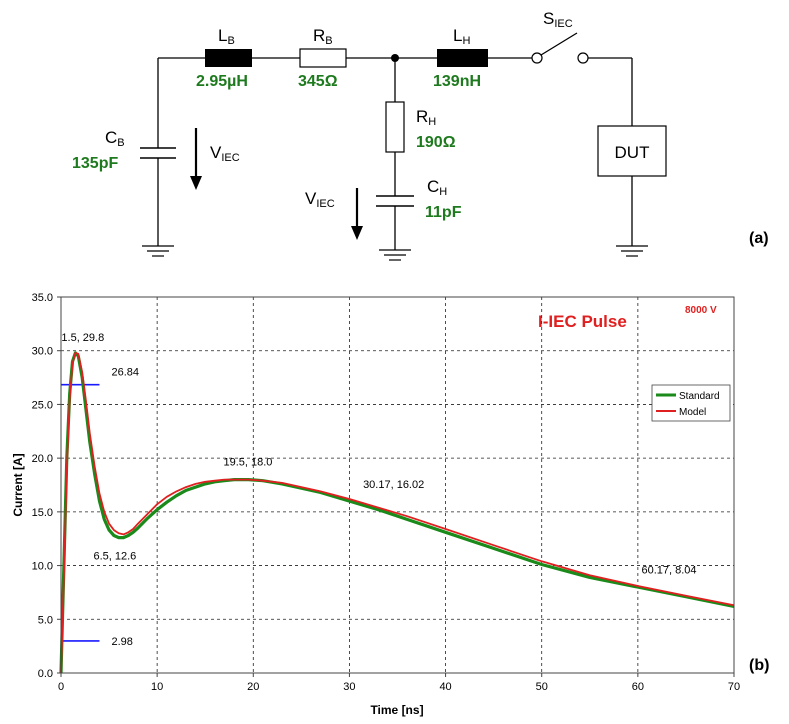  What do you see at coordinates (701, 310) in the screenshot?
I see `voltage-label: 8000 V` at bounding box center [701, 310].